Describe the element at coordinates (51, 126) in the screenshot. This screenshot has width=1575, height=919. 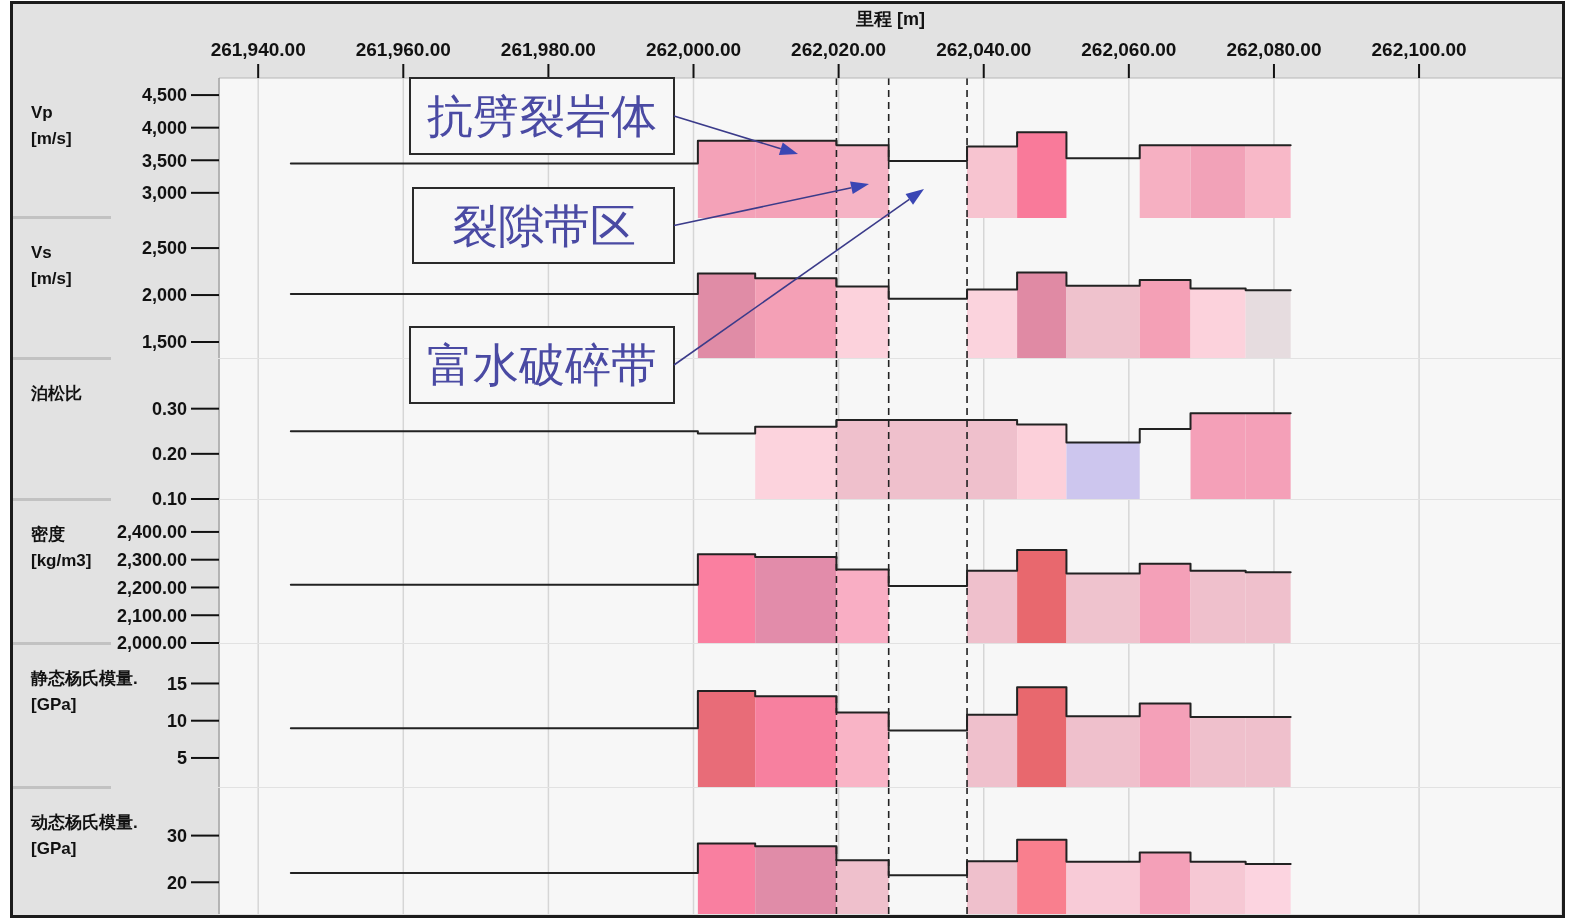
I see `y-axis-title: Vp [m/s]` at that location.